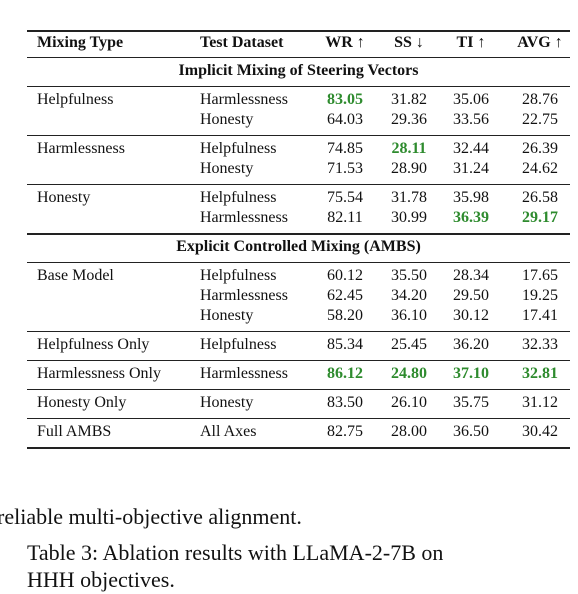  What do you see at coordinates (471, 99) in the screenshot?
I see `cell-value: 35.06` at bounding box center [471, 99].